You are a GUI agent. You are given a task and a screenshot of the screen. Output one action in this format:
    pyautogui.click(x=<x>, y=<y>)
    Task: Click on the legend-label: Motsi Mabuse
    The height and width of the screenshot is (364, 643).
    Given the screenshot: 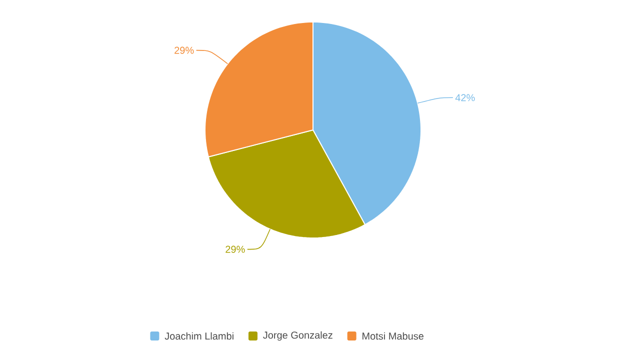 What is the action you would take?
    pyautogui.click(x=393, y=336)
    